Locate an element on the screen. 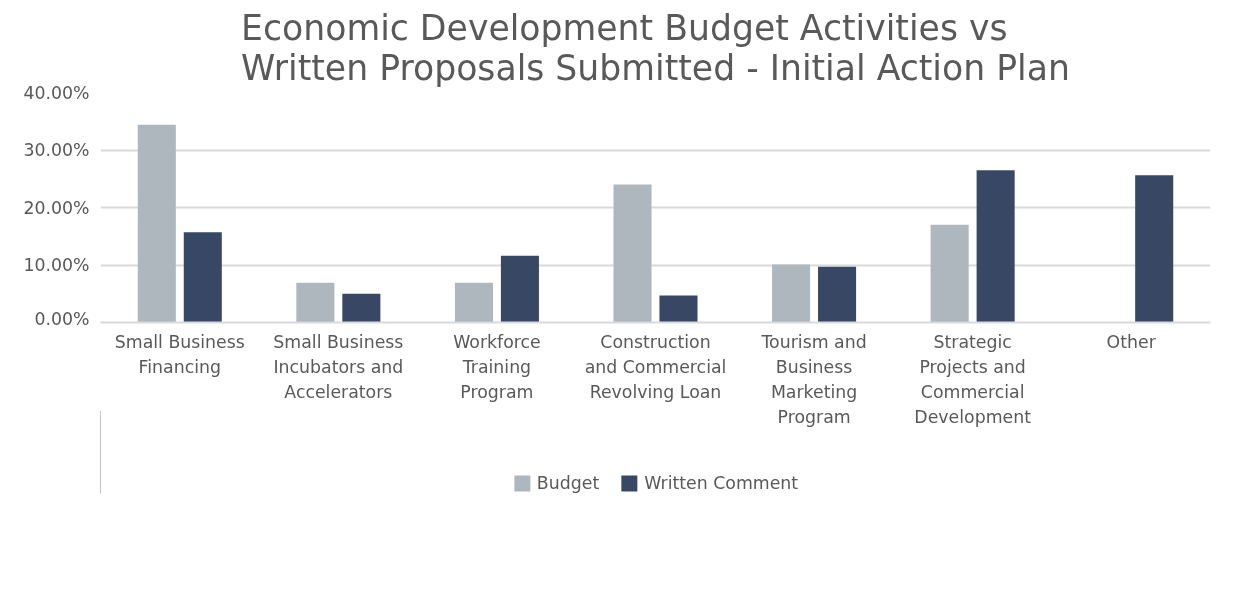 The height and width of the screenshot is (595, 1250). legend-label: Budget is located at coordinates (568, 483).